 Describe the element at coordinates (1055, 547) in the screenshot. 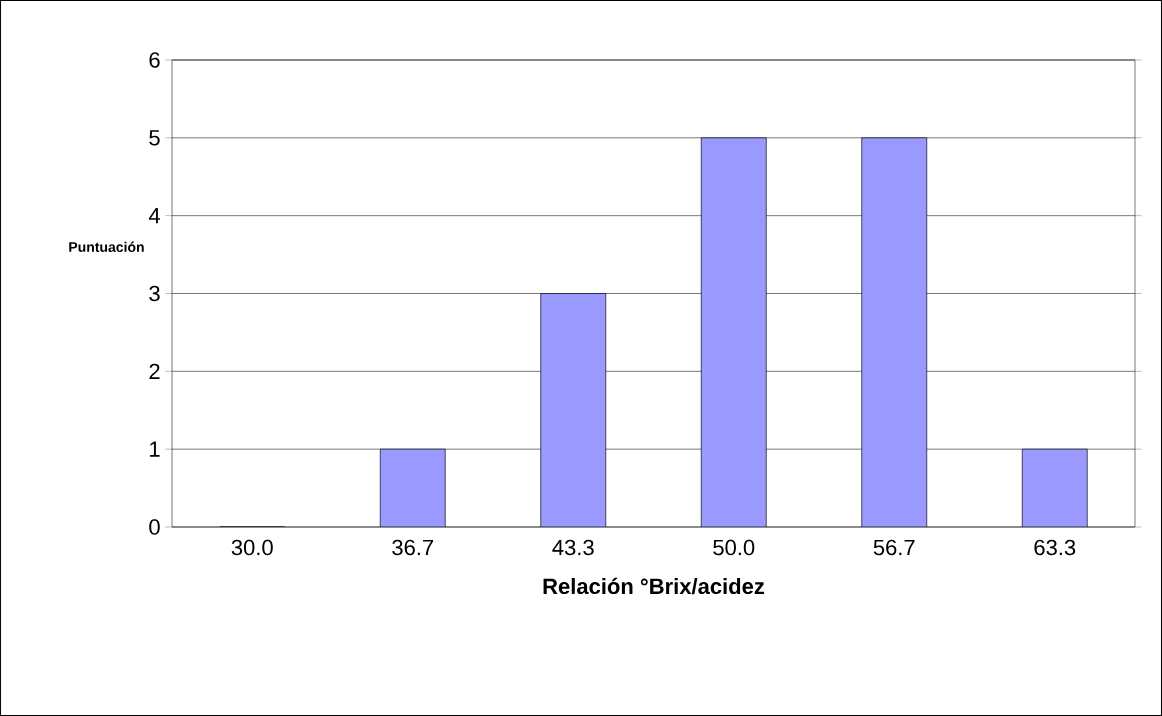

I see `x-tick-label: 63.3` at that location.